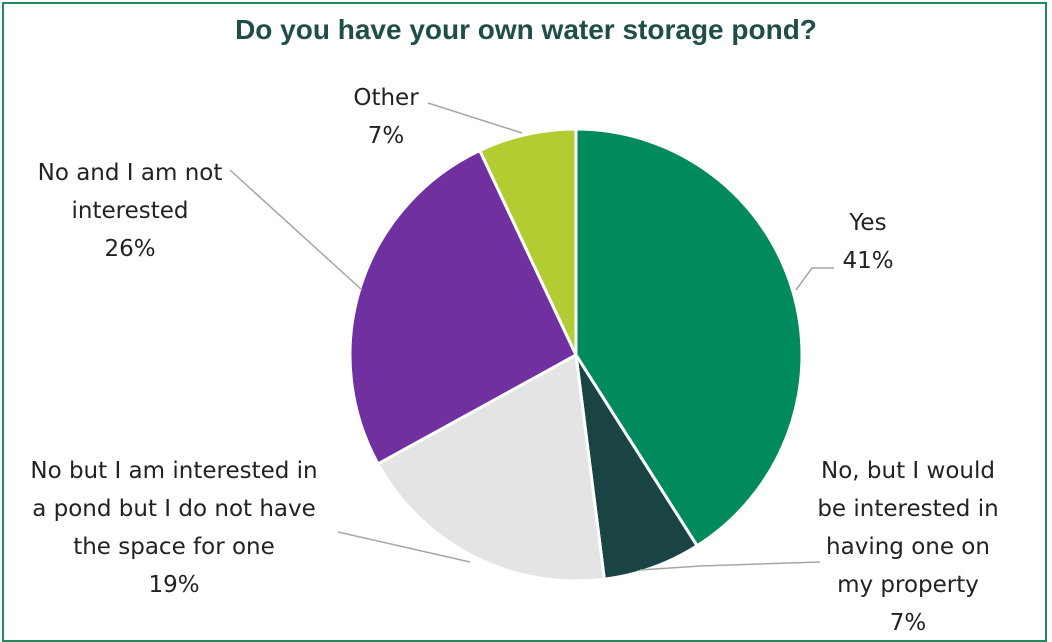  Describe the element at coordinates (386, 117) in the screenshot. I see `slice-label-other: Other 7%` at that location.